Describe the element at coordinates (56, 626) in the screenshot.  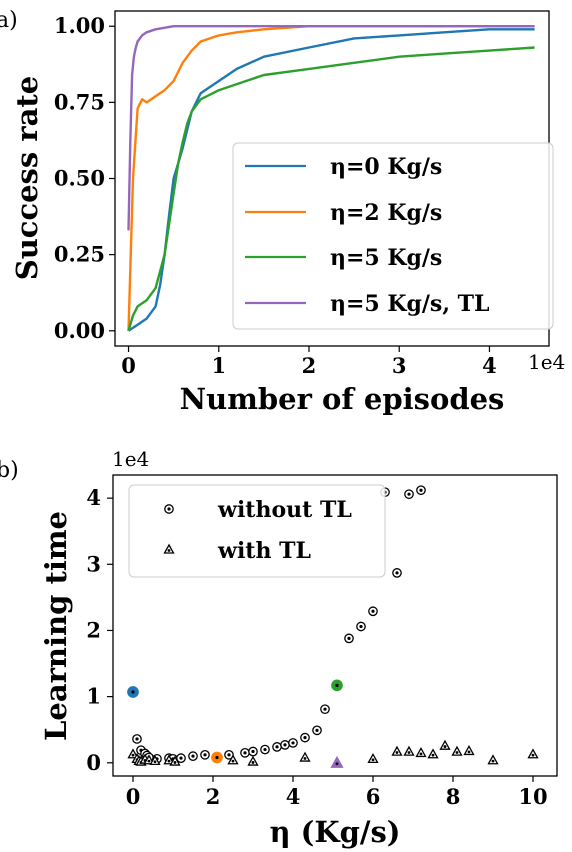
I see `chart-b-ylabel: Learning time` at that location.